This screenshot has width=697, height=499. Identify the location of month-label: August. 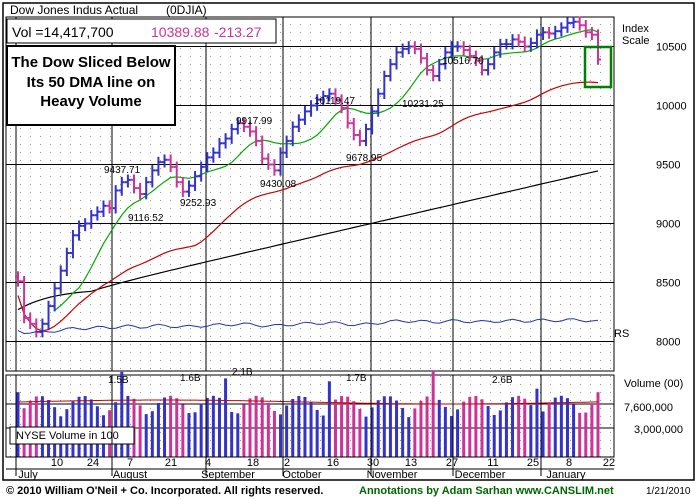
(130, 475).